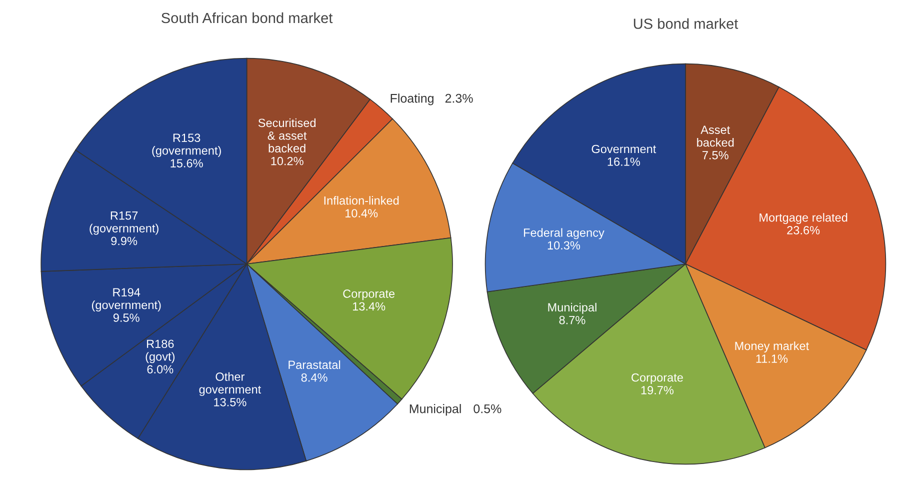 This screenshot has height=480, width=914. What do you see at coordinates (624, 149) in the screenshot?
I see `slice-label: Government` at bounding box center [624, 149].